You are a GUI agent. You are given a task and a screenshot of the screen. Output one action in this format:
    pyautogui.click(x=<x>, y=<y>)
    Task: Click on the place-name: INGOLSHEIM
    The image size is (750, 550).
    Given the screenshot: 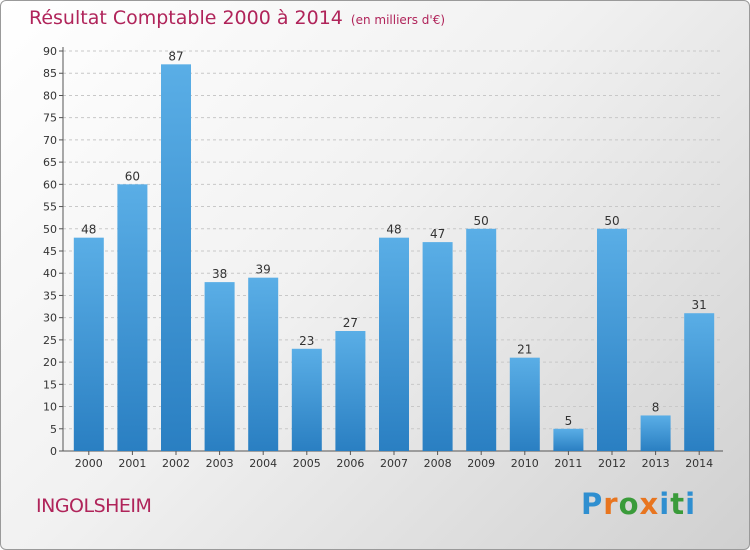 What is the action you would take?
    pyautogui.click(x=94, y=506)
    